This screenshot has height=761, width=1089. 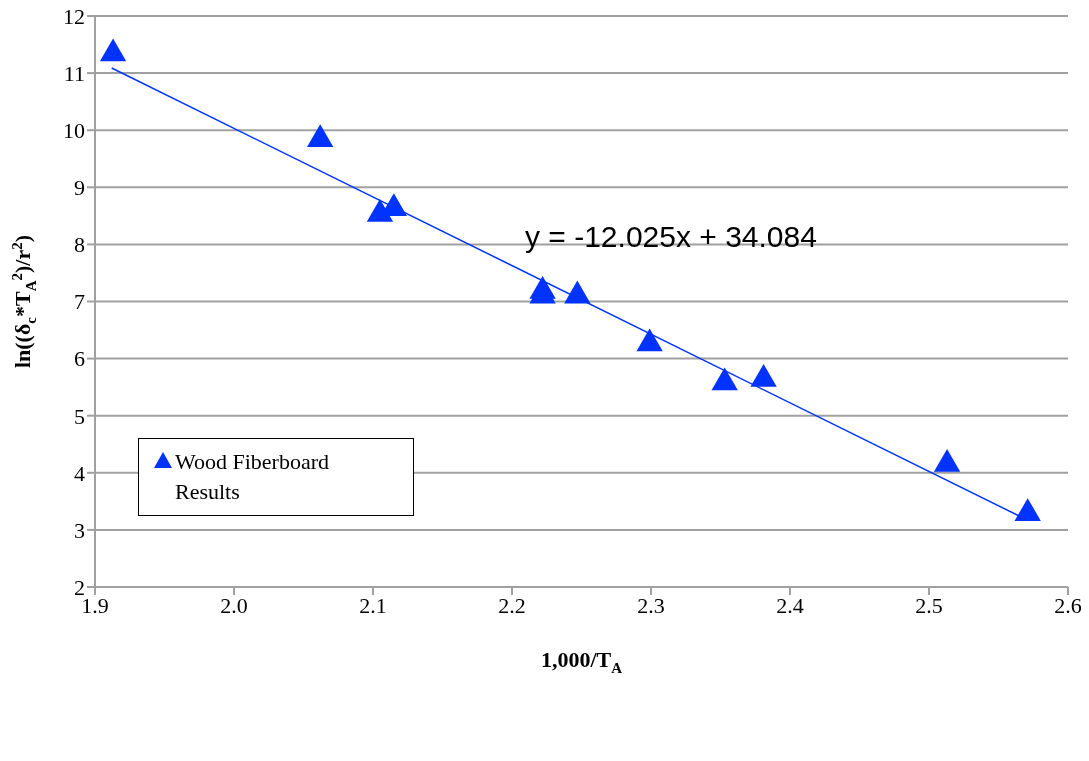 I want to click on y-tick-label: 9, so click(x=79, y=188).